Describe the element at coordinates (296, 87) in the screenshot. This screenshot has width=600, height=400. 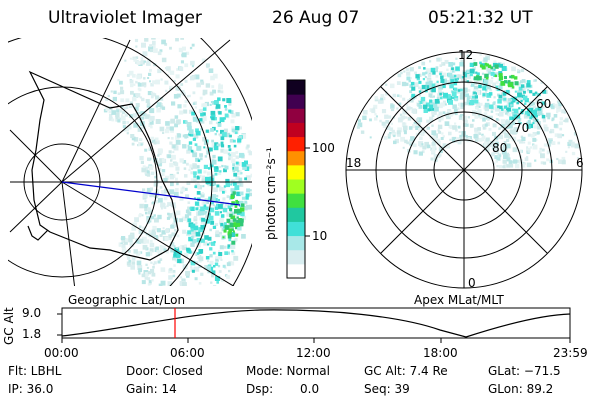
I see `colorbar-cell` at that location.